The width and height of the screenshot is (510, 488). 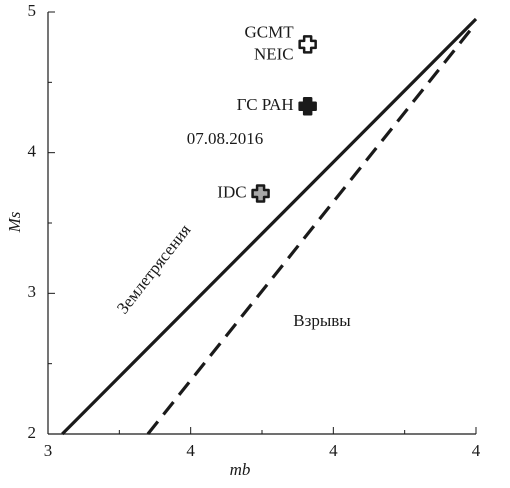 I want to click on point-label: ГС РАН, so click(x=265, y=104).